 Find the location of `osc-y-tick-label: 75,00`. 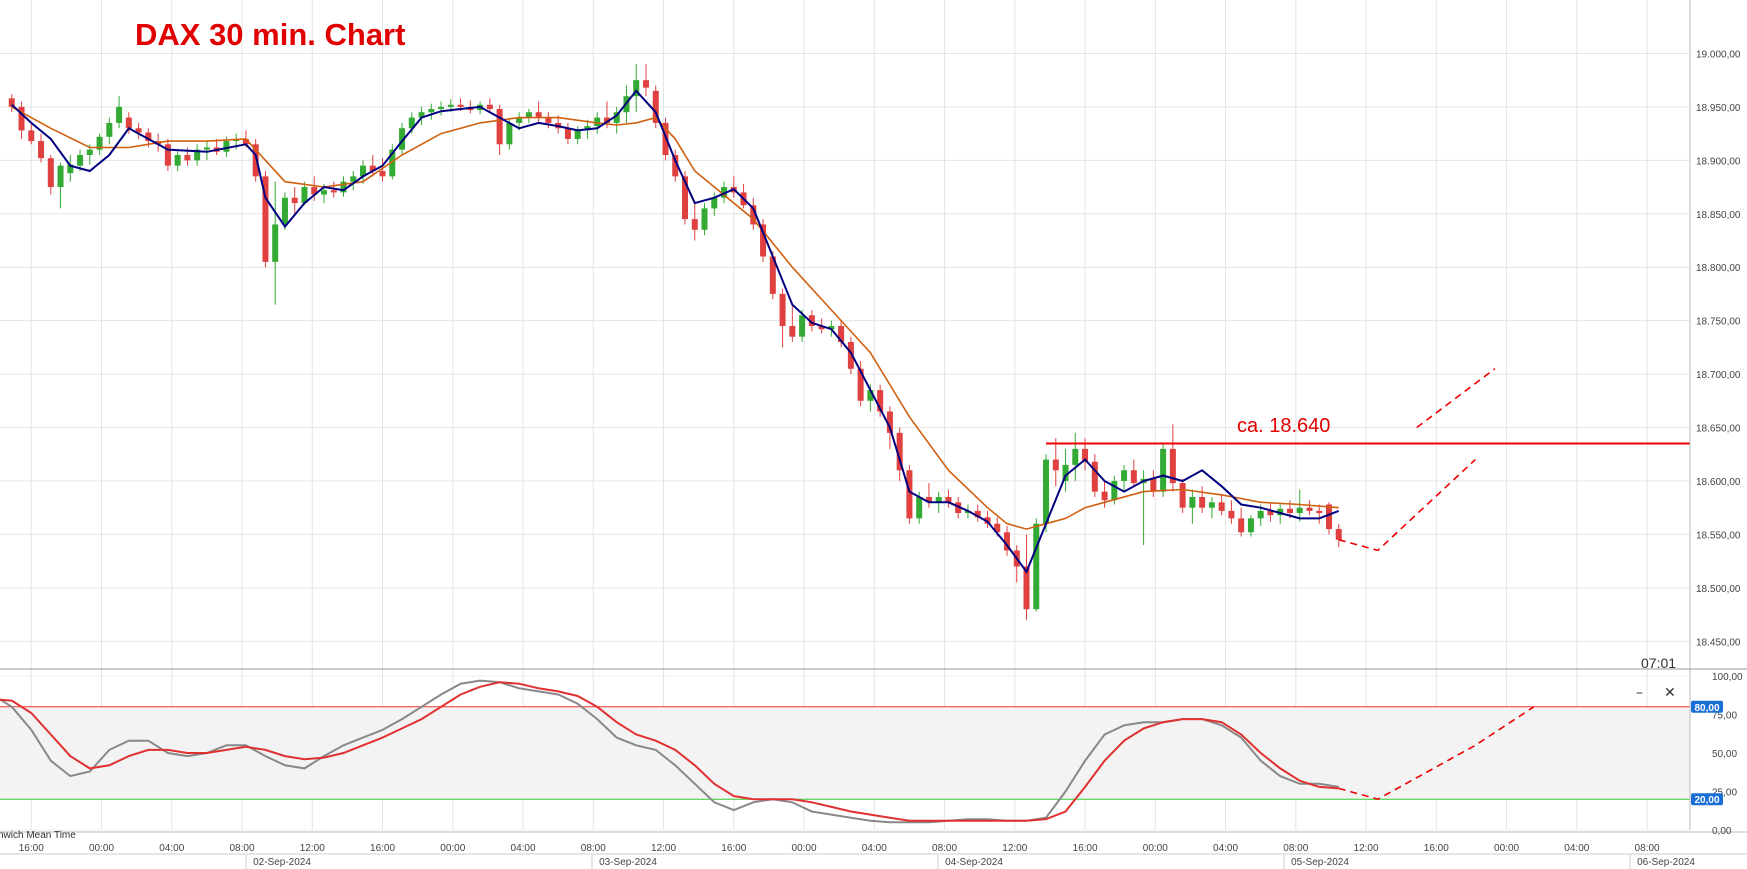

osc-y-tick-label: 75,00 is located at coordinates (1724, 716).